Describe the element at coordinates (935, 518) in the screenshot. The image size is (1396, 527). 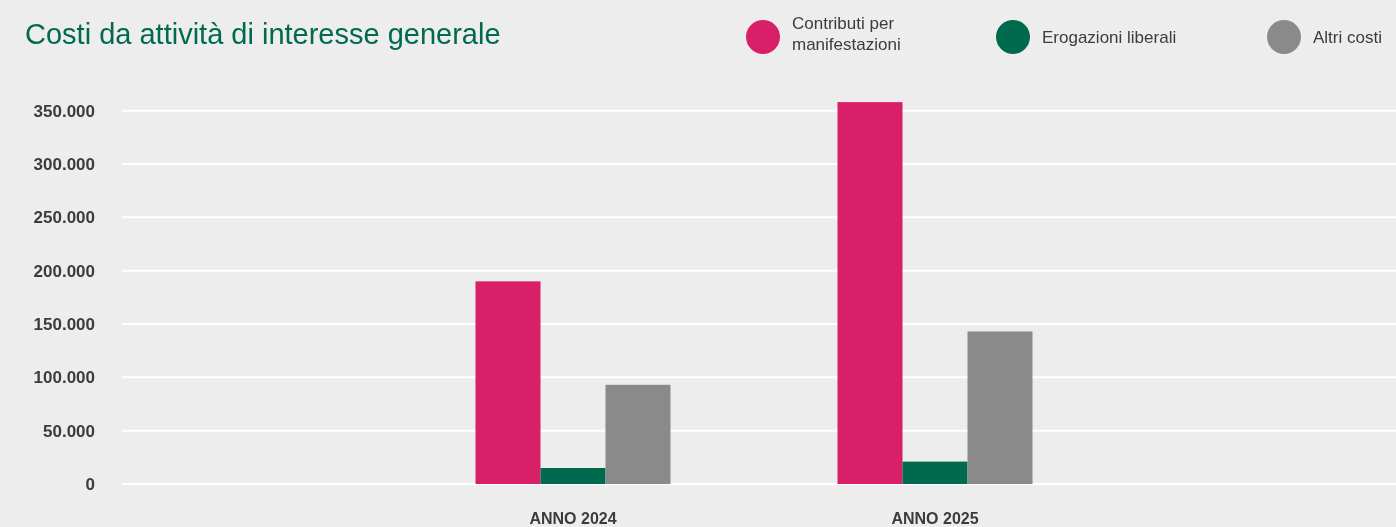
I see `x-tick-label: ANNO 2025` at that location.